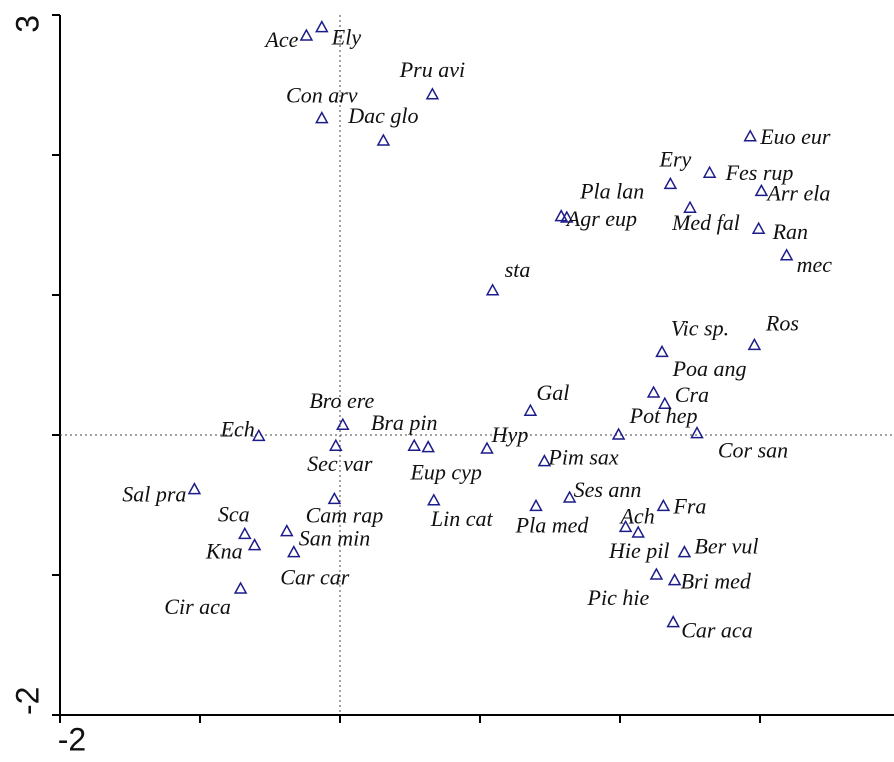 The height and width of the screenshot is (762, 894). Describe the element at coordinates (224, 551) in the screenshot. I see `point-label: Kna` at that location.